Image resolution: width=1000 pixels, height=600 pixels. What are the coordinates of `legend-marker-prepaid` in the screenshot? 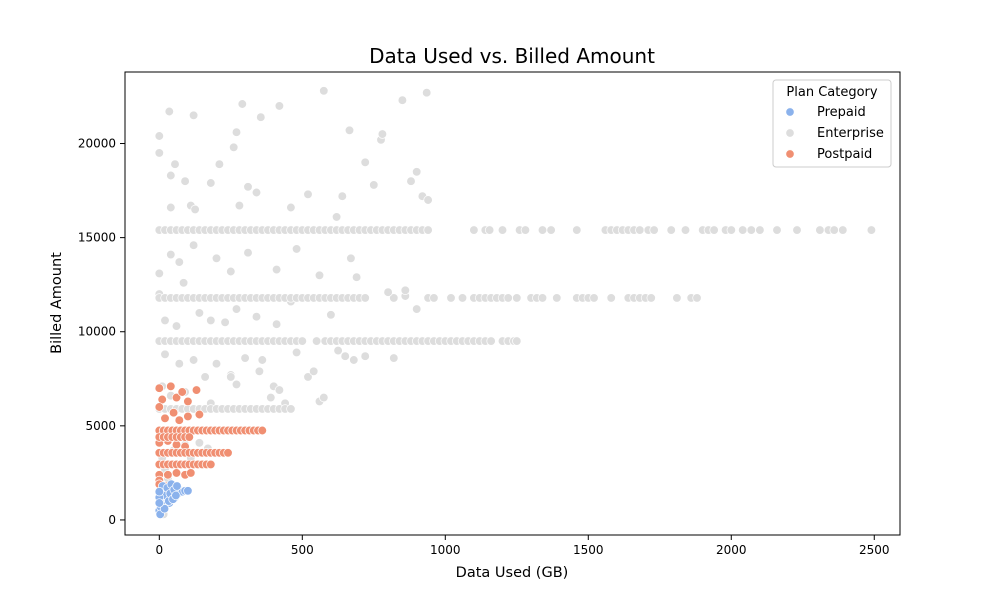 It's located at (790, 112).